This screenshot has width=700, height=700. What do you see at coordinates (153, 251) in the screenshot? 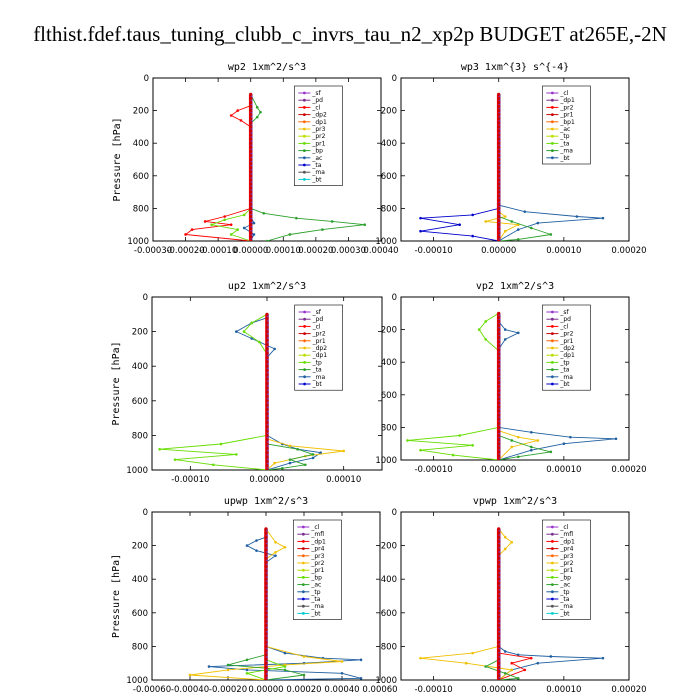
I see `x-tick-label: -0.00030` at bounding box center [153, 251].